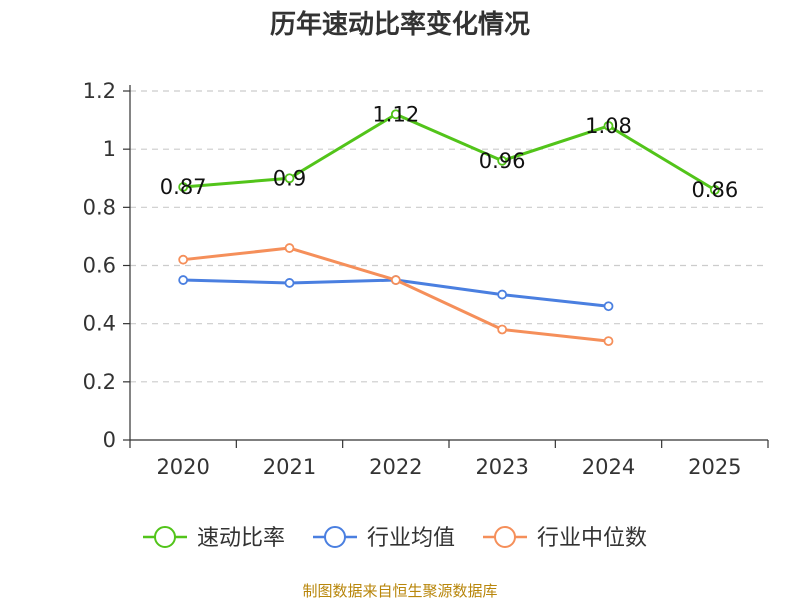  I want to click on x-tick-label: 2023, so click(501, 467).